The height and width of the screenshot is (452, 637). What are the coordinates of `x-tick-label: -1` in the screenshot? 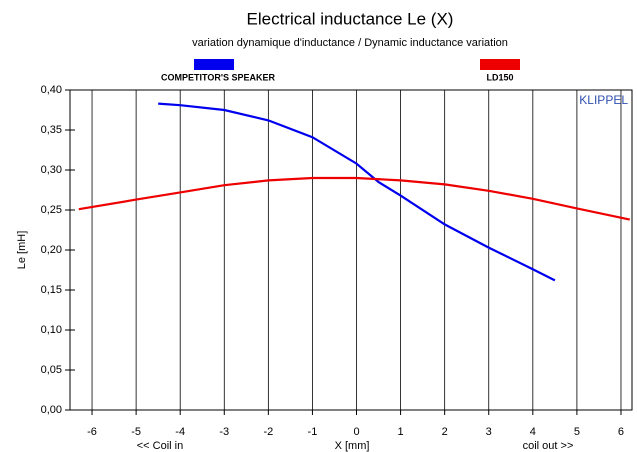 It's located at (313, 432).